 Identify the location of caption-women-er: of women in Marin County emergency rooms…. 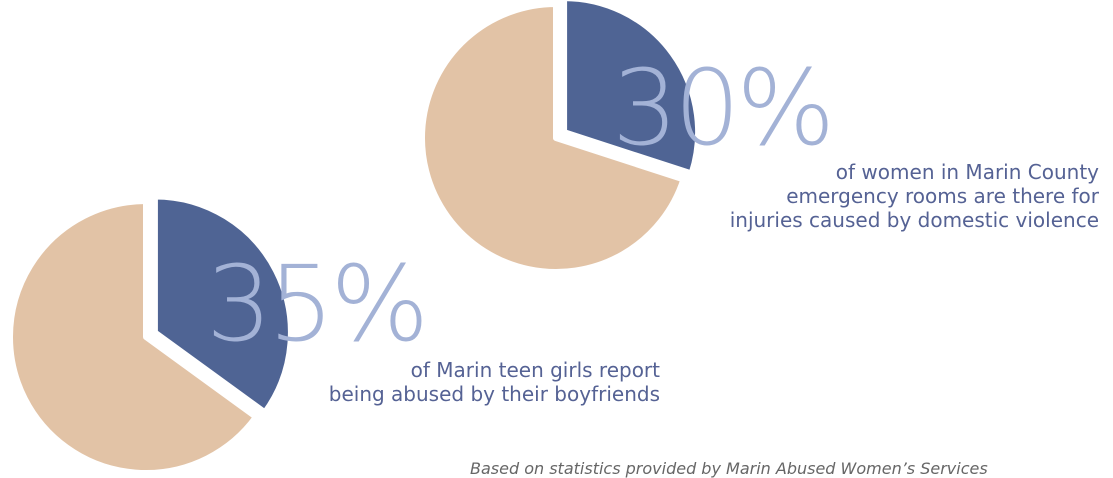
(914, 196).